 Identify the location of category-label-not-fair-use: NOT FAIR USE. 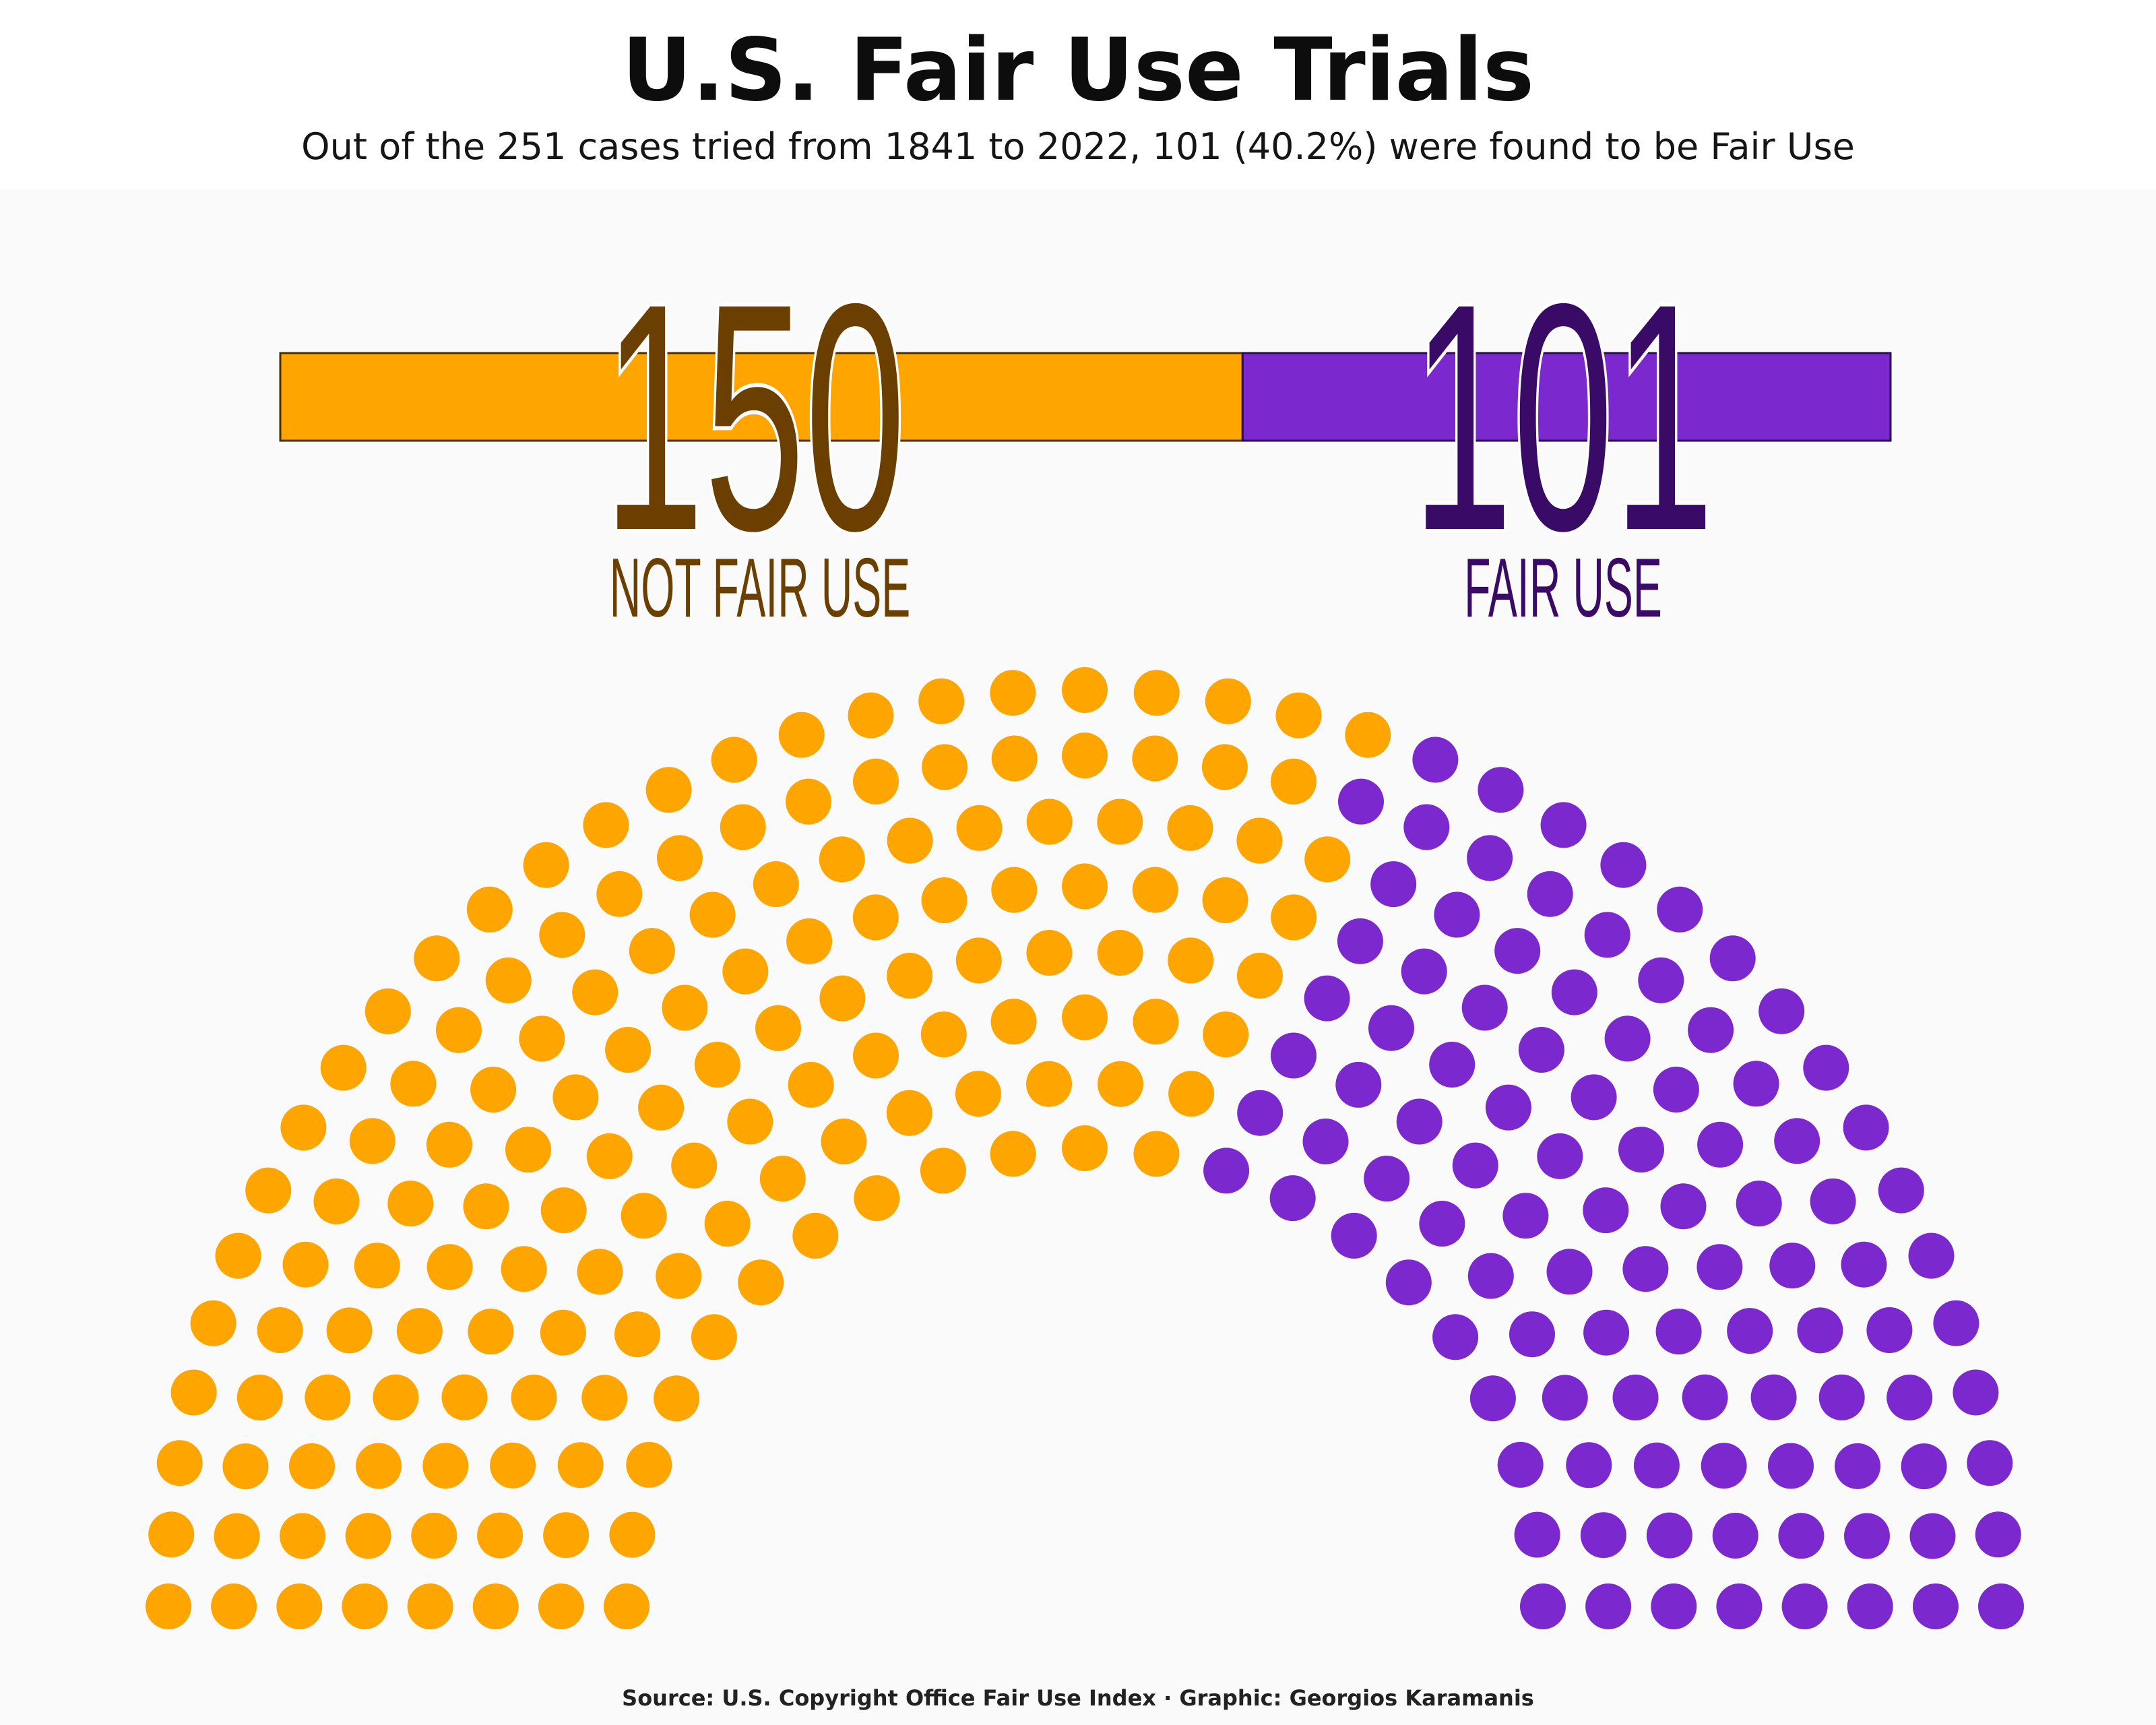
(760, 587).